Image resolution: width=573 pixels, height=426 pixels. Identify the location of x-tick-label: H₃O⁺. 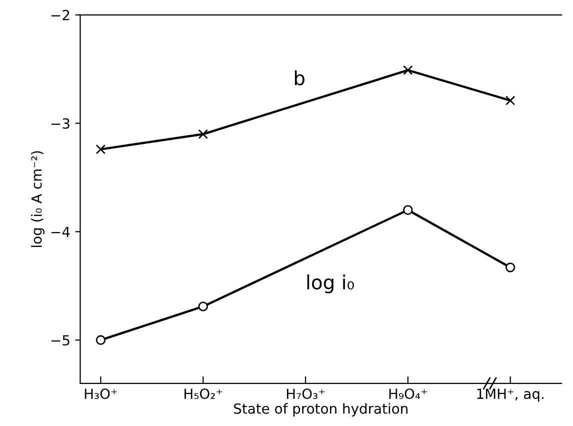
(100, 394).